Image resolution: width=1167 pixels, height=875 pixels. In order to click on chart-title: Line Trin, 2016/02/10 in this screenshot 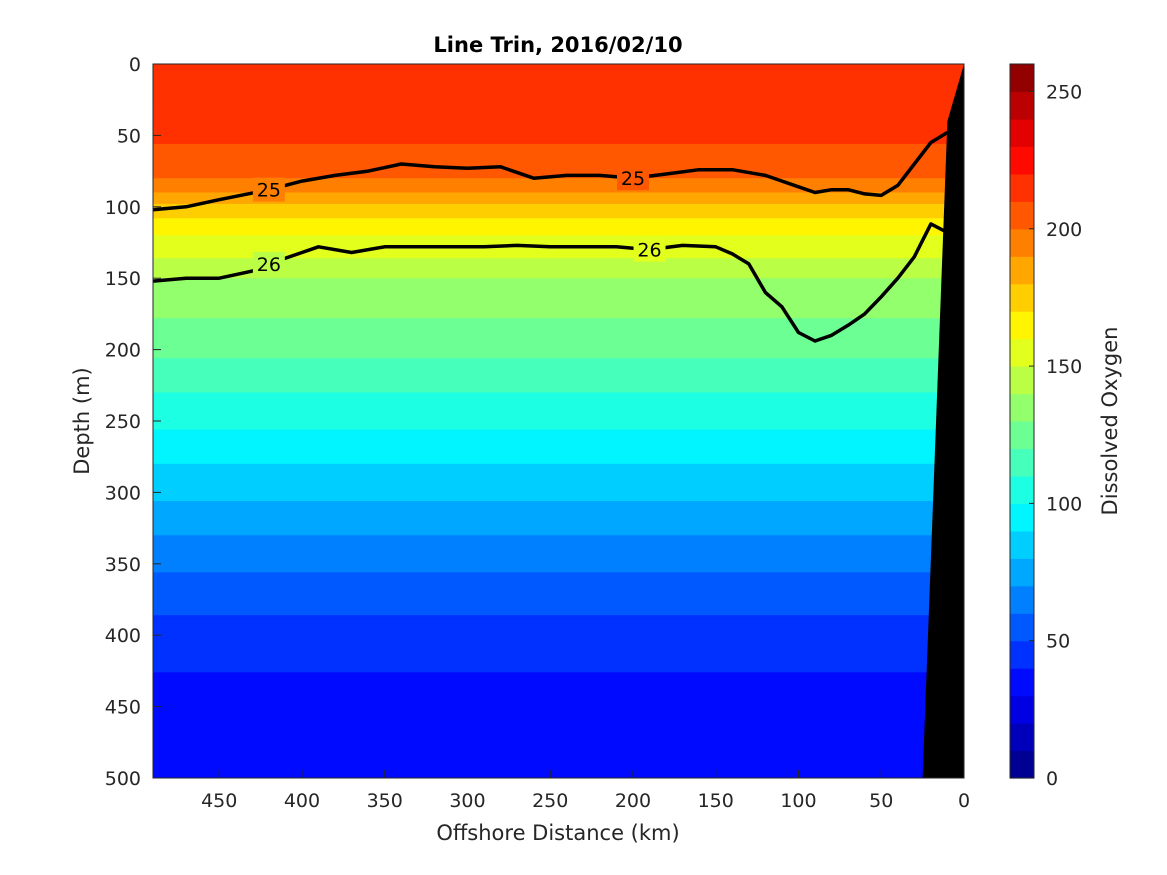, I will do `click(557, 45)`.